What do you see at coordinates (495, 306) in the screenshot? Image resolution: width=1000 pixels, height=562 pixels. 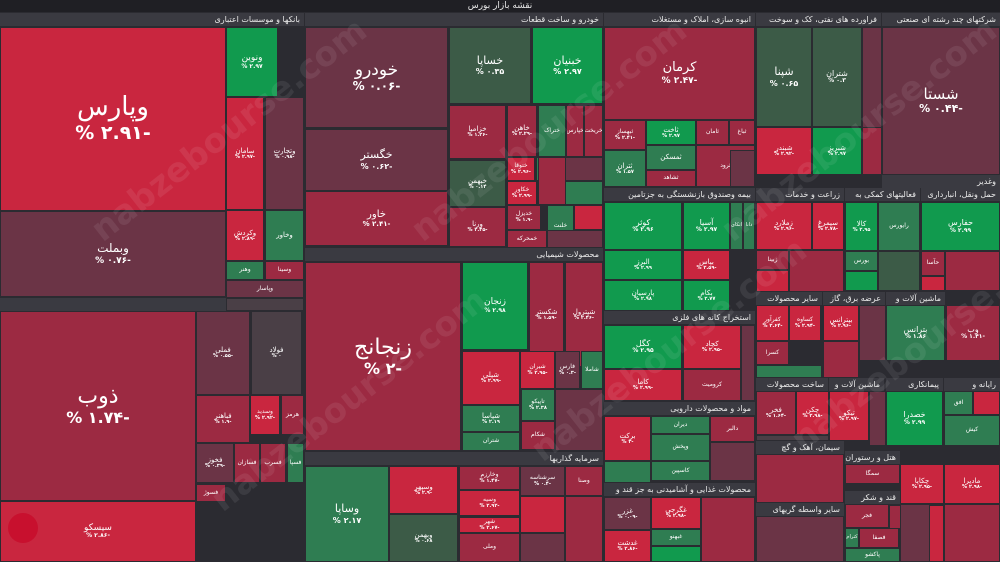 I see `treemap-tile: زنجان ۲.۹۸ %` at bounding box center [495, 306].